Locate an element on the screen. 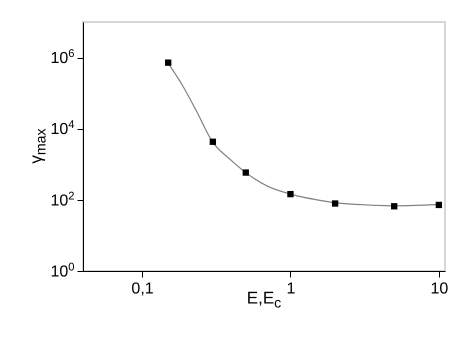 The width and height of the screenshot is (474, 338). x-tick-label: 0,1 is located at coordinates (142, 289).